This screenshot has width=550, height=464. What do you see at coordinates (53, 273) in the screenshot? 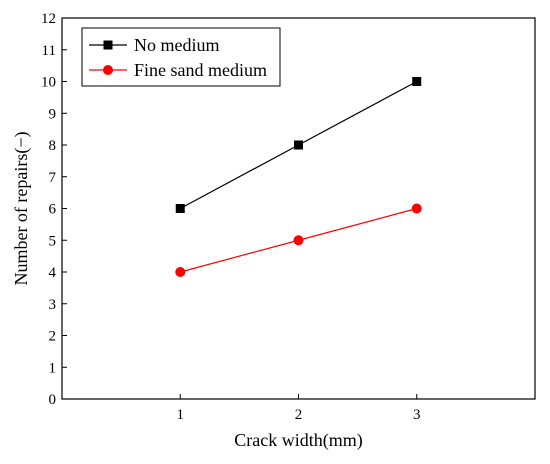
I see `y-tick-label: 4` at bounding box center [53, 273].